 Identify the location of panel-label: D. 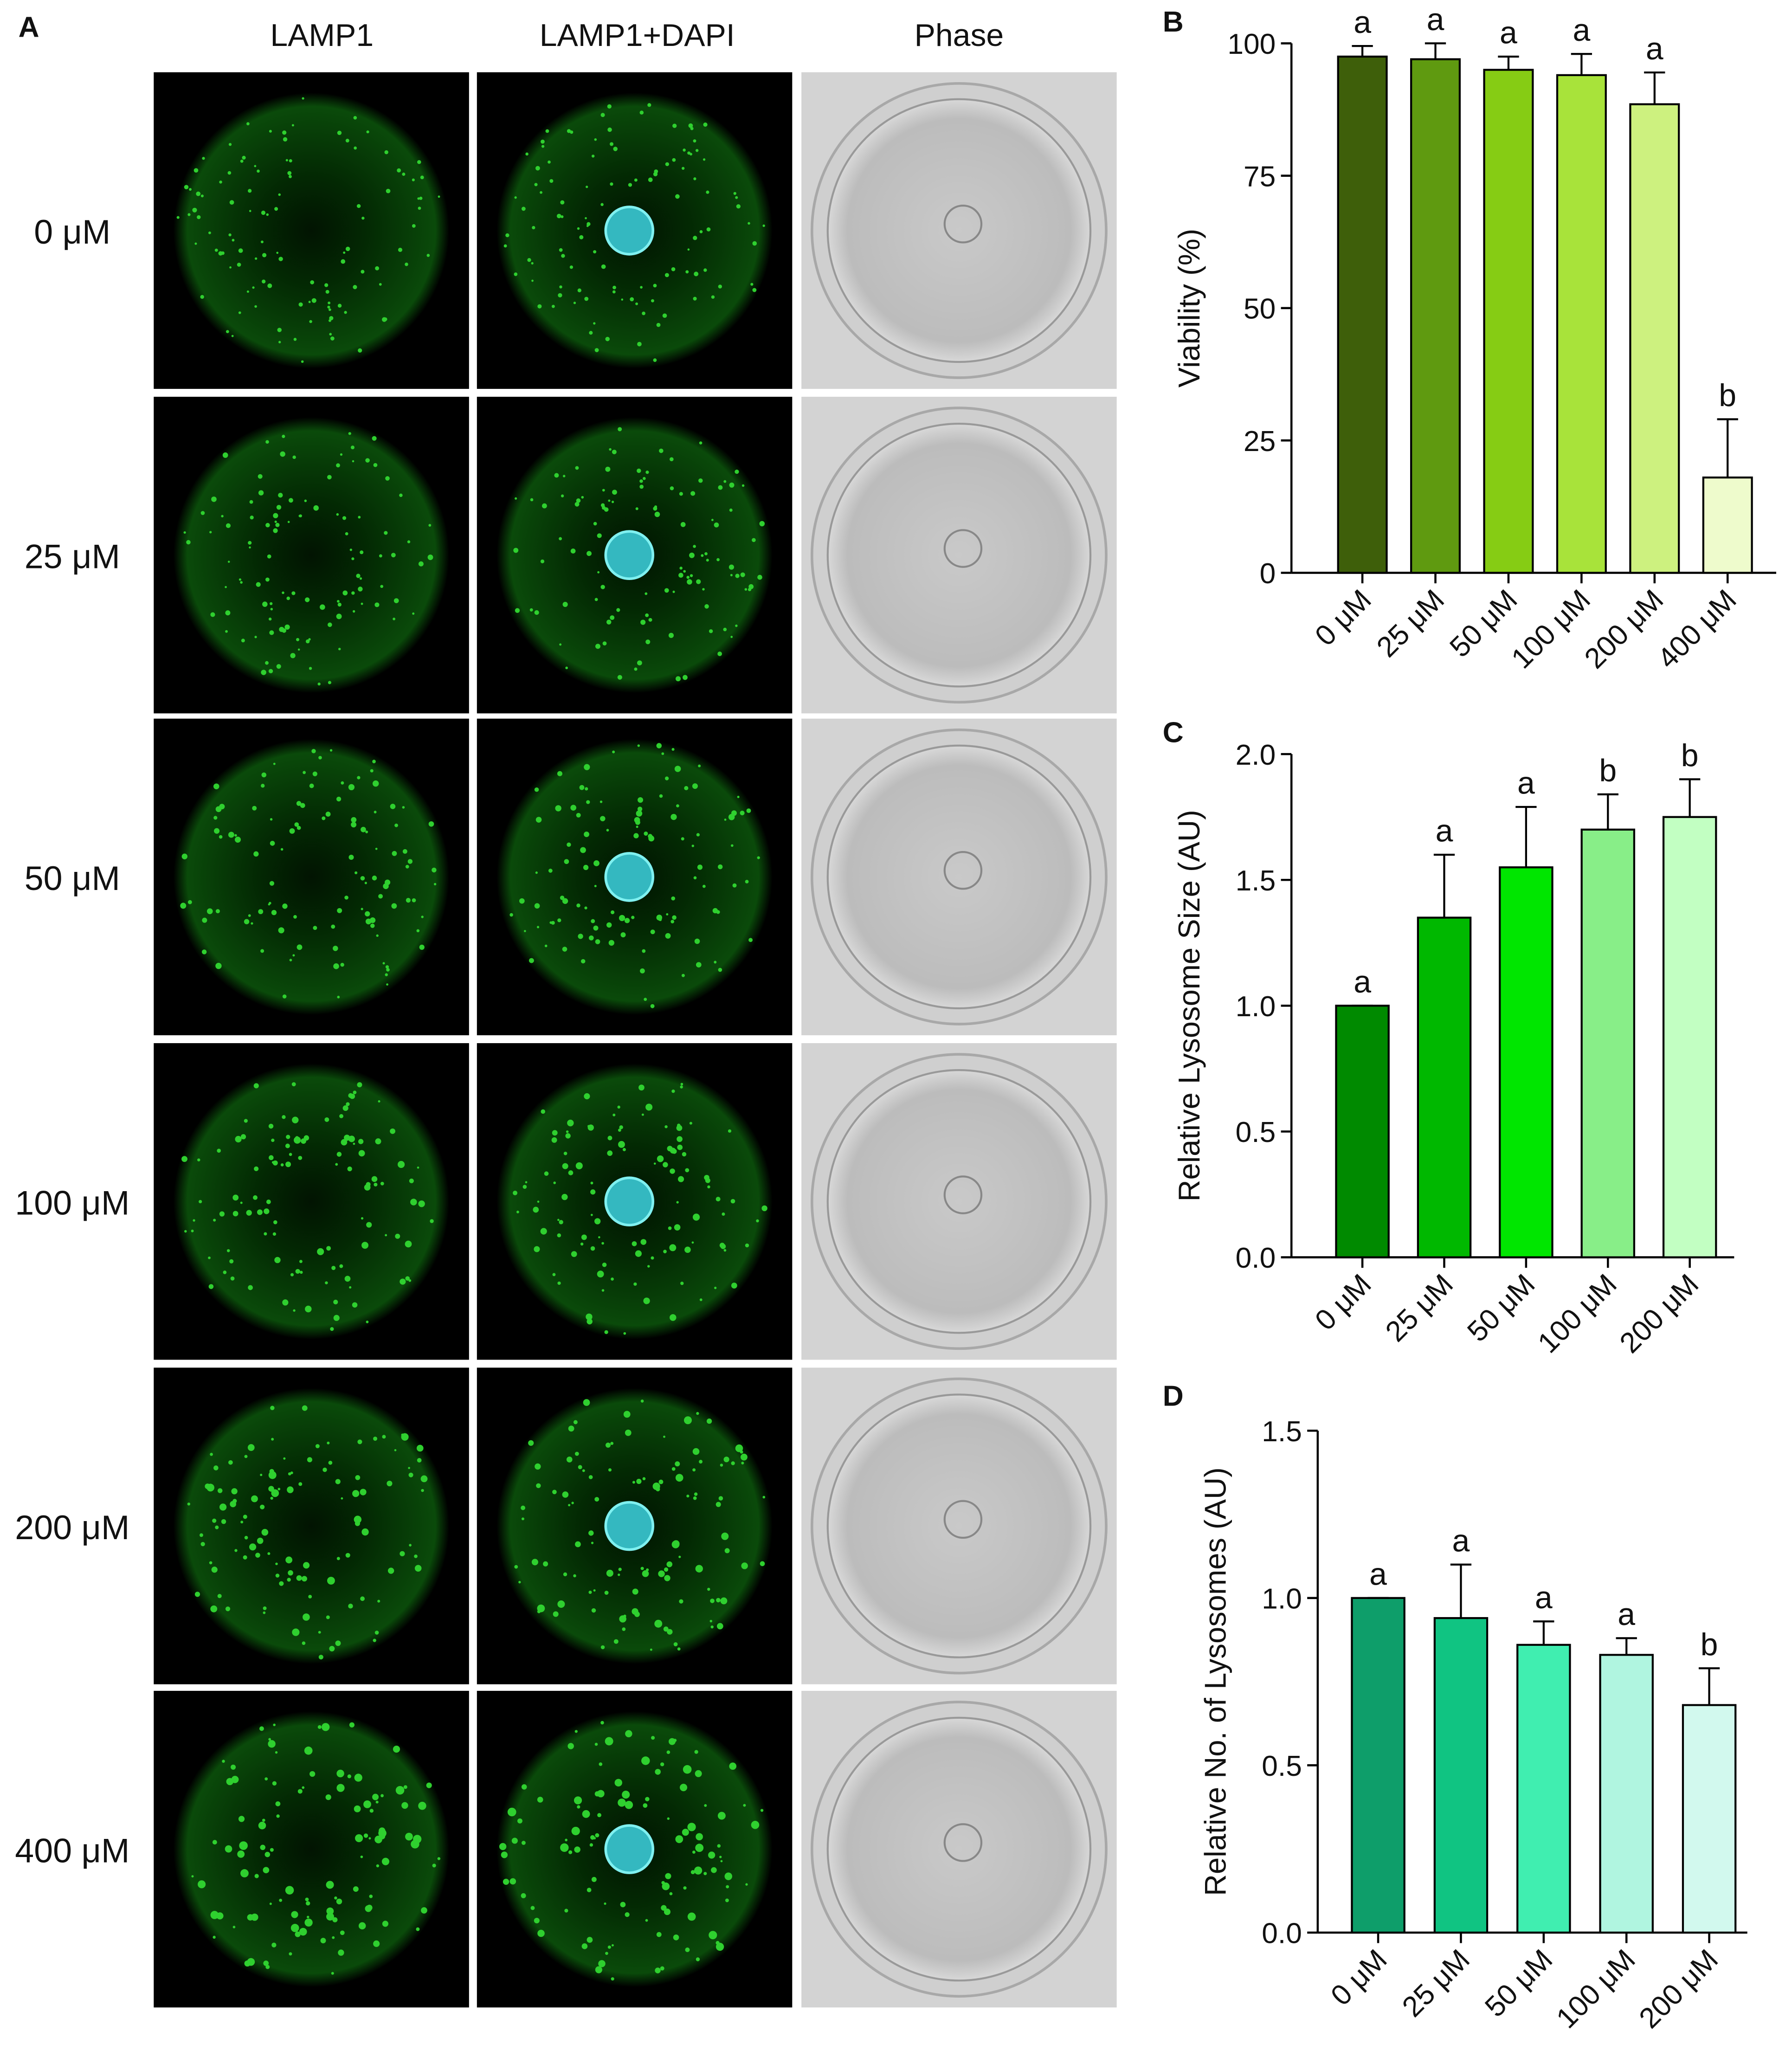
(1173, 1396).